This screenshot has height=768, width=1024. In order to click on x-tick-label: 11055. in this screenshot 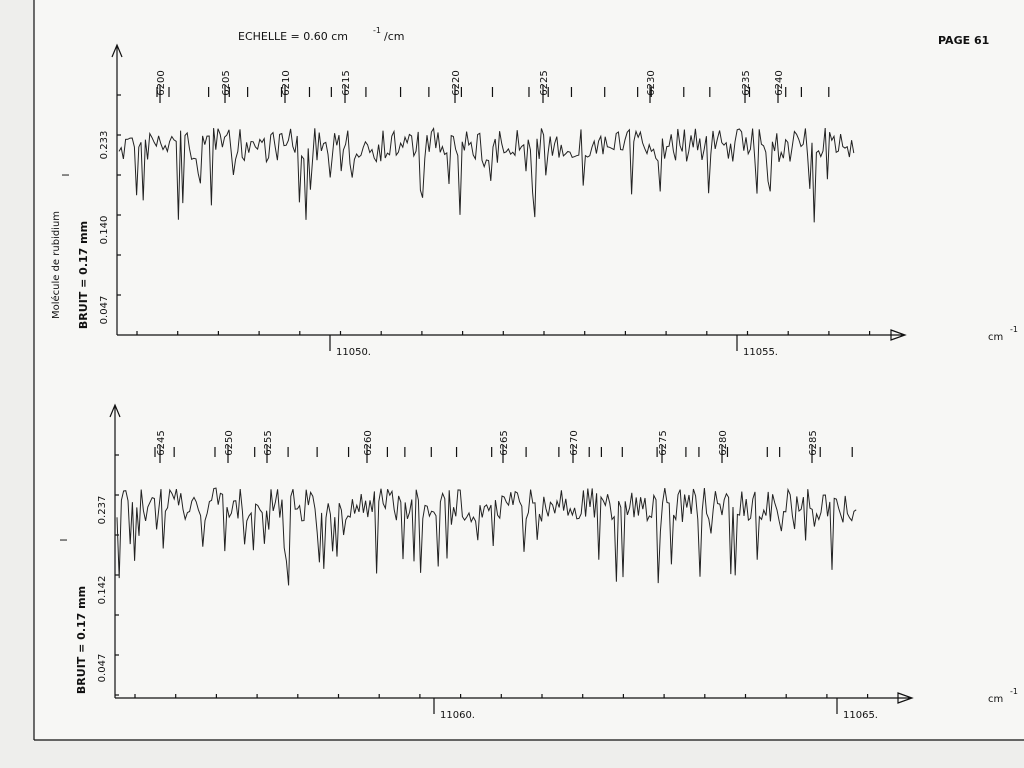, I will do `click(760, 352)`.